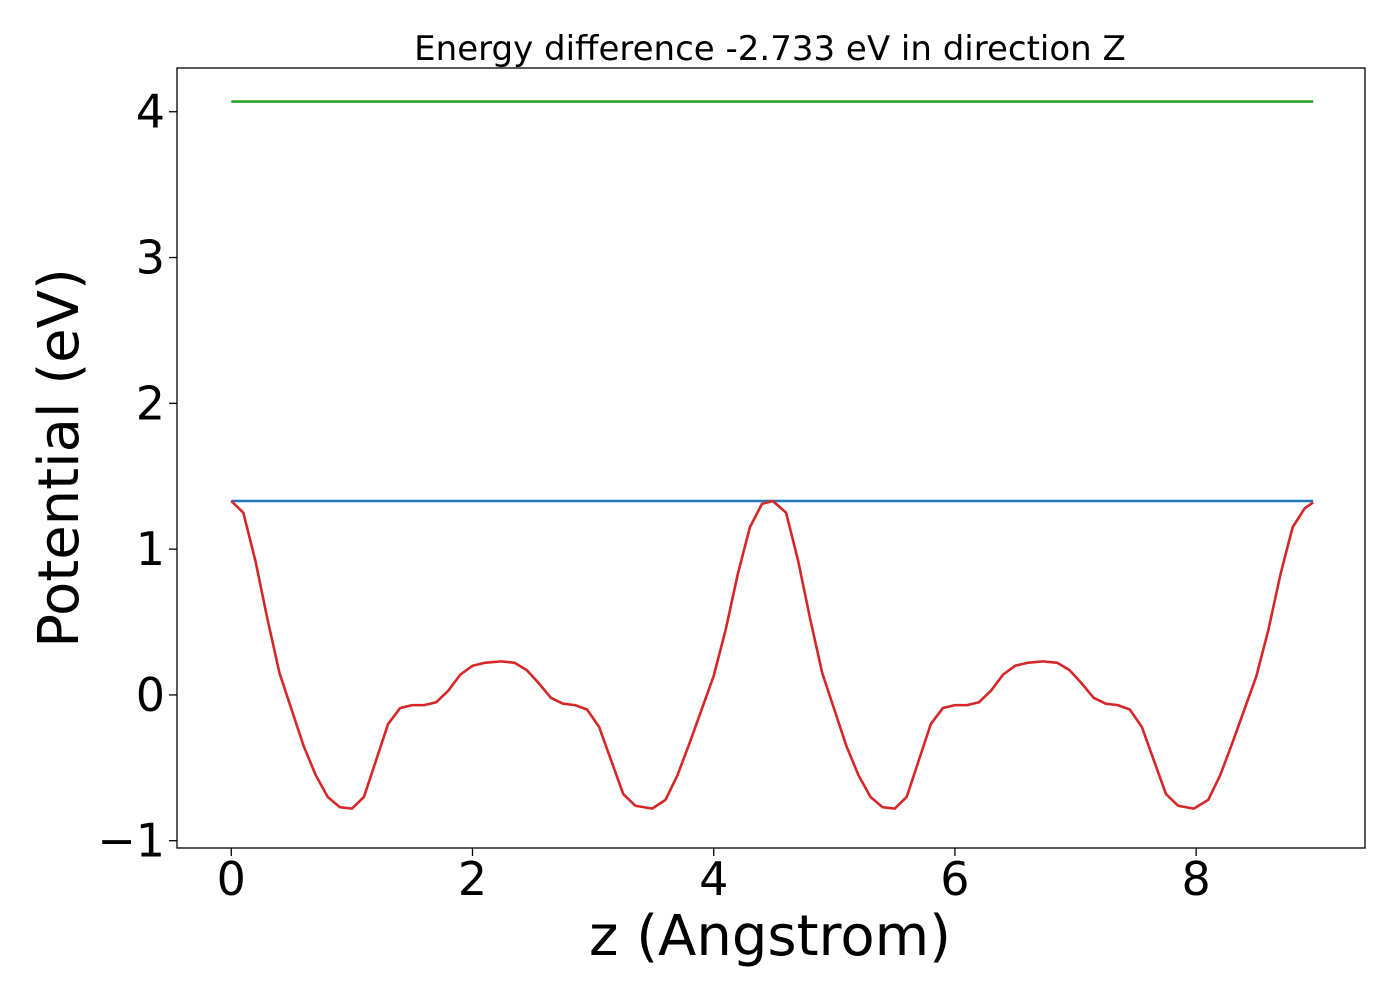 This screenshot has height=1000, width=1400. Describe the element at coordinates (231, 879) in the screenshot. I see `x-tick-label: 0` at that location.